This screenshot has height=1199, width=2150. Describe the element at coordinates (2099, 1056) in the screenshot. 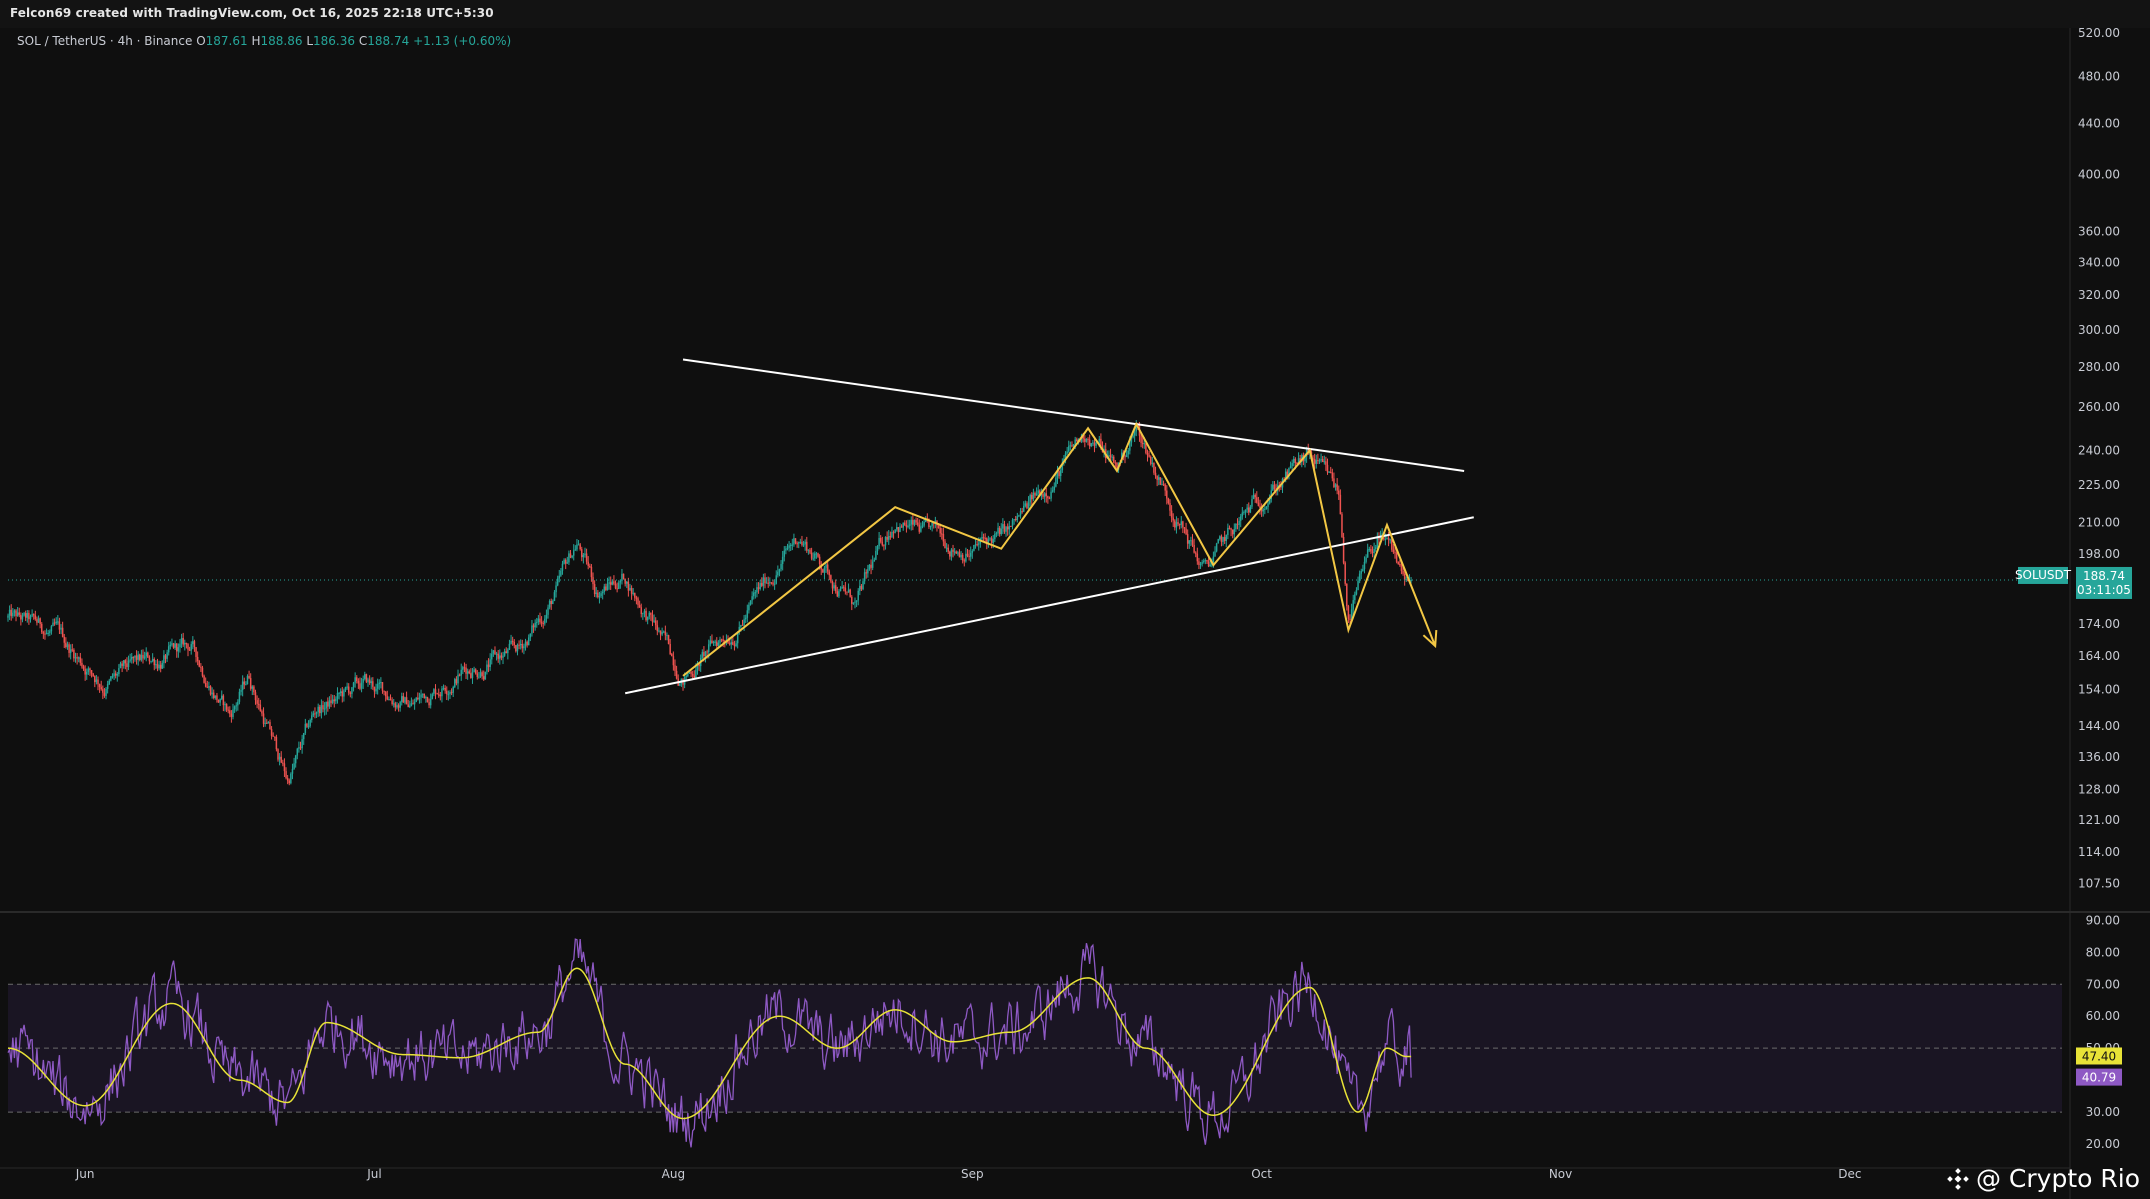

I see `rsi-ma-badge` at that location.